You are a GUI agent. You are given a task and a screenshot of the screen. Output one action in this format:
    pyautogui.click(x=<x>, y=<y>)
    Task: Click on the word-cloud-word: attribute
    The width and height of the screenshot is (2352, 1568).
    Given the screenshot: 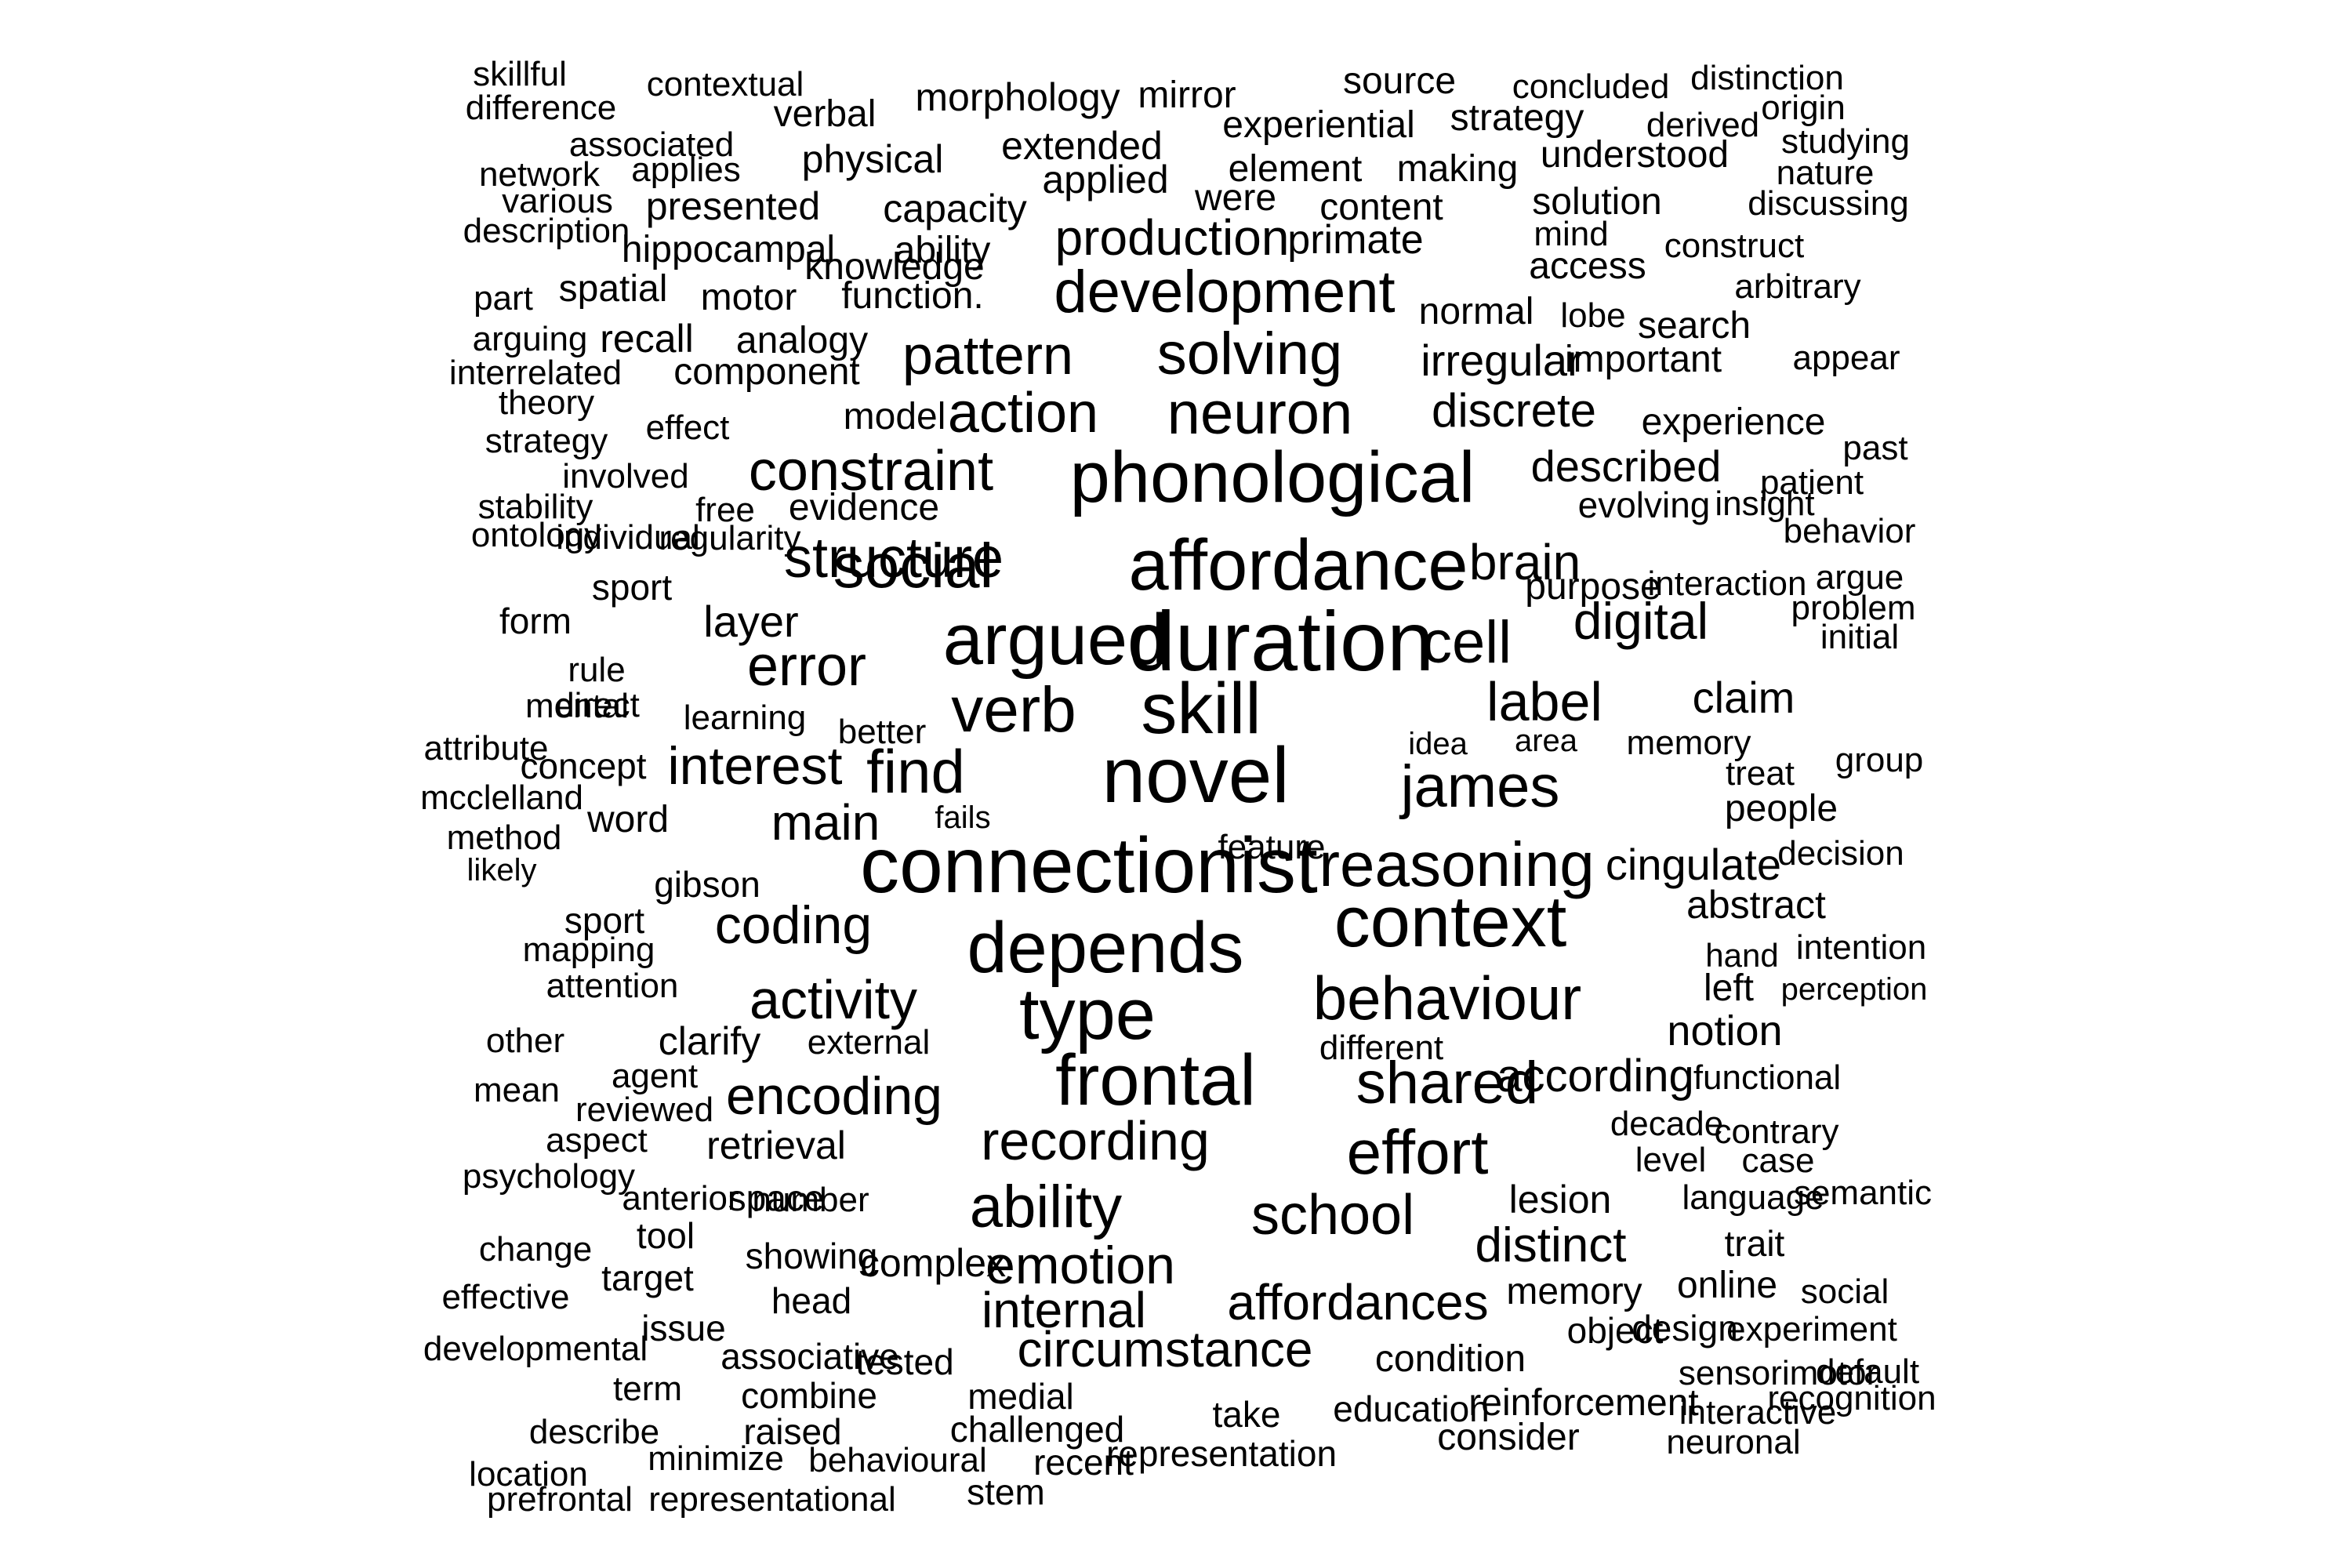 What is the action you would take?
    pyautogui.click(x=486, y=748)
    